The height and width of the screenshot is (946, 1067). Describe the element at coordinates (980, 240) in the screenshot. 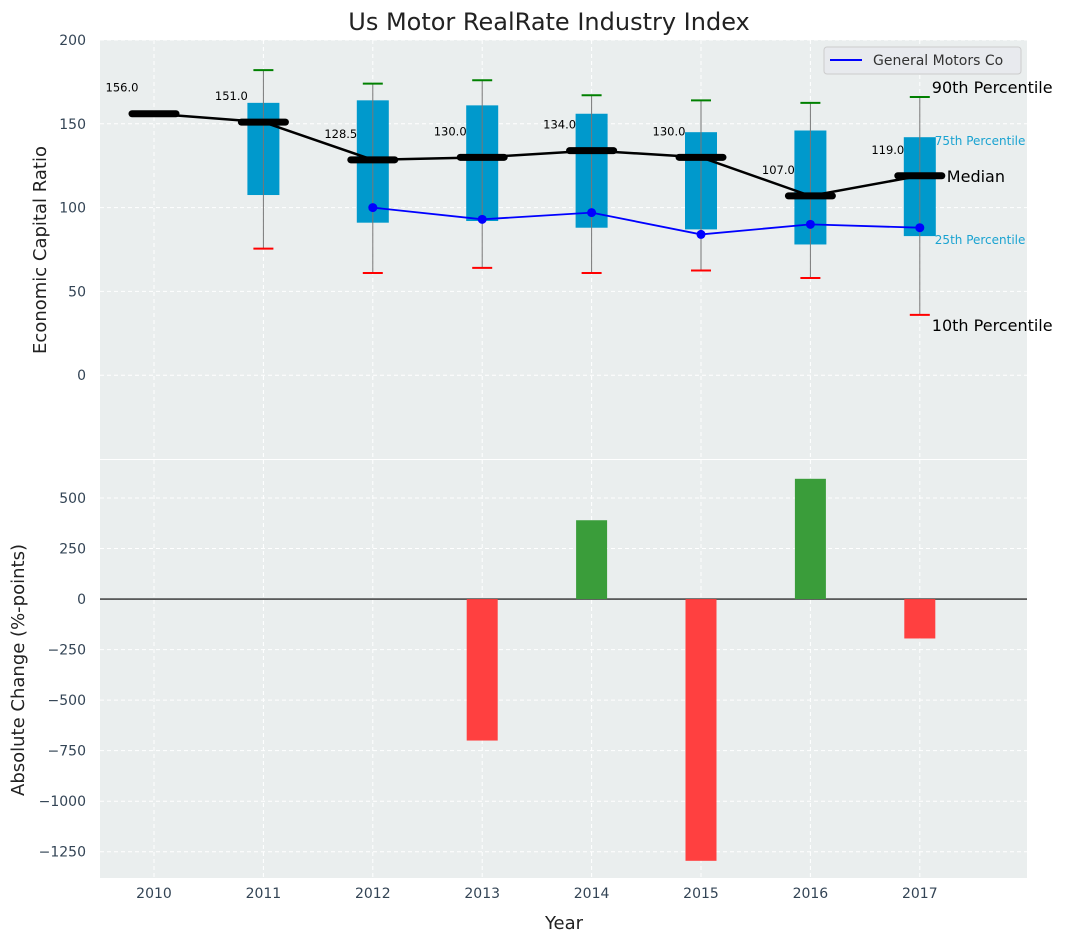

I see `annotation-p25: 25th Percentile` at that location.